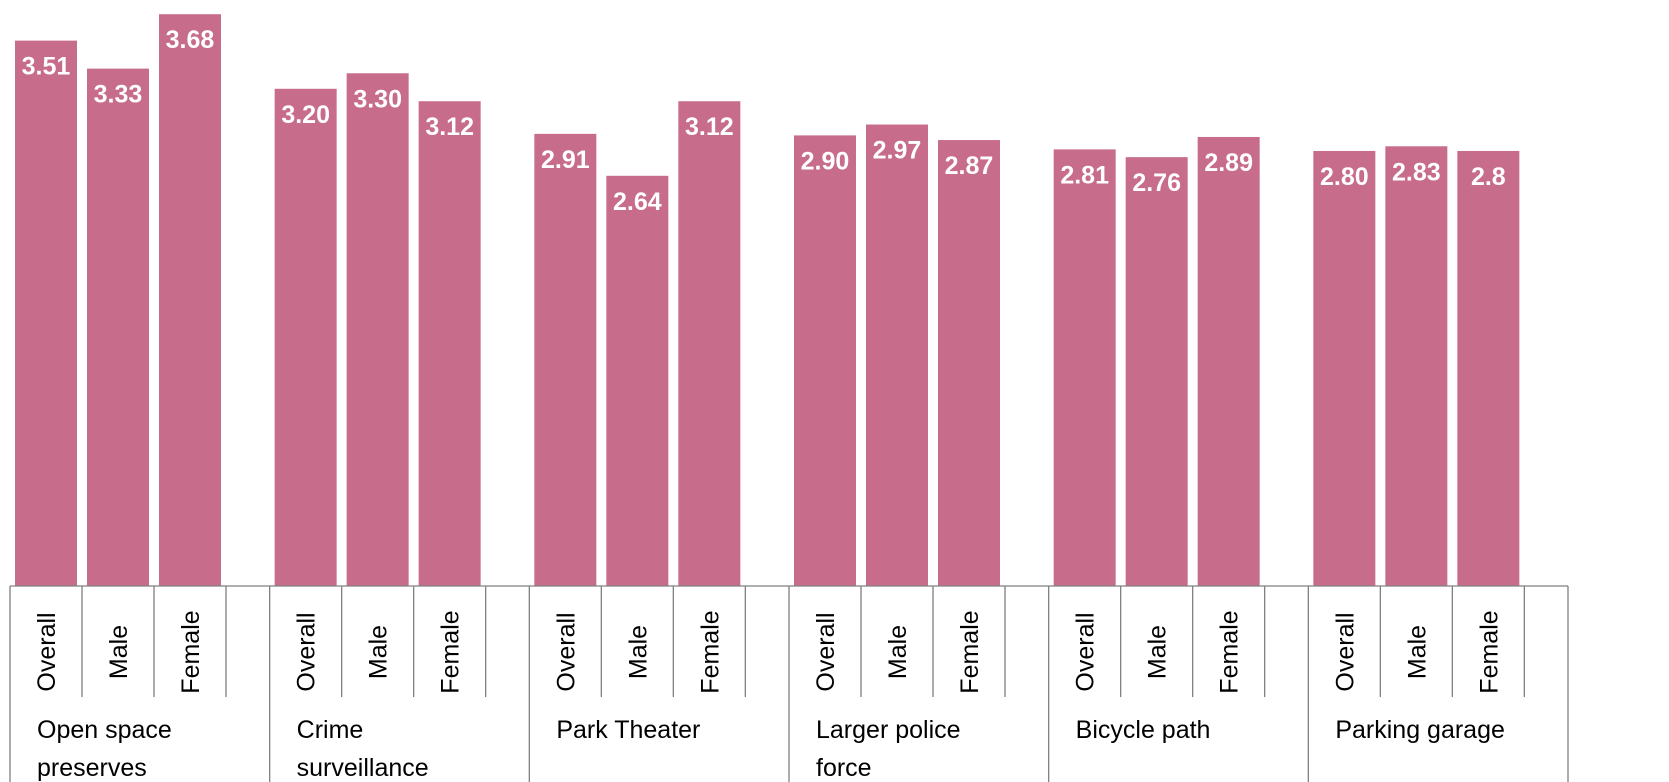 The width and height of the screenshot is (1669, 782). What do you see at coordinates (969, 166) in the screenshot?
I see `data-label: 2.87` at bounding box center [969, 166].